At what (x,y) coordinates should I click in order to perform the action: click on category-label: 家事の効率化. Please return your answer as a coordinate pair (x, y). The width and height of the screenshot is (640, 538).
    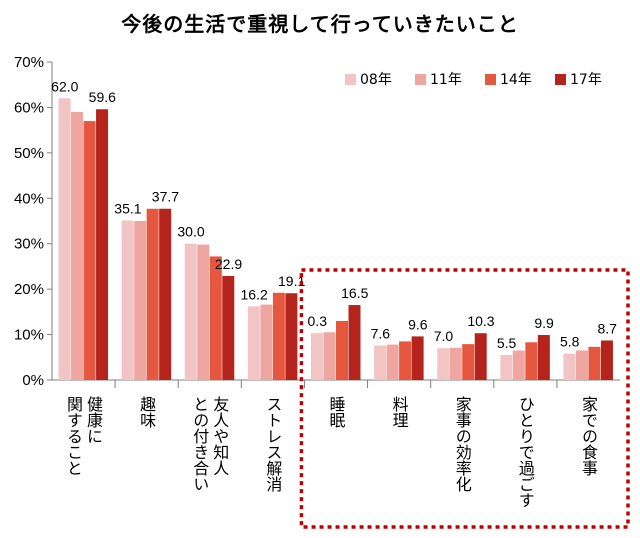
    Looking at the image, I should click on (462, 444).